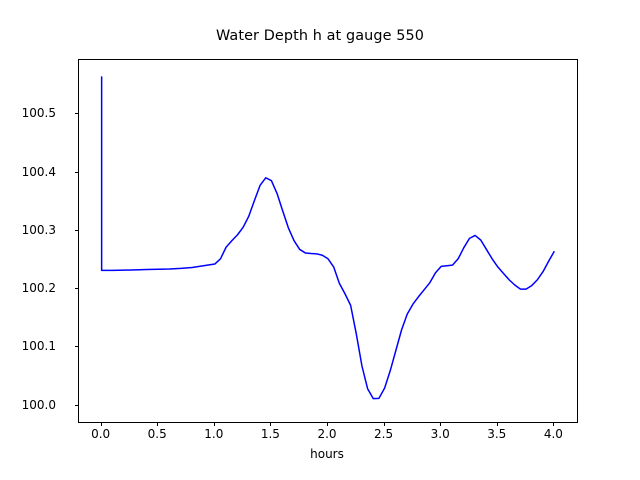 The width and height of the screenshot is (640, 480). Describe the element at coordinates (440, 434) in the screenshot. I see `x-tick-label: 3.0` at that location.